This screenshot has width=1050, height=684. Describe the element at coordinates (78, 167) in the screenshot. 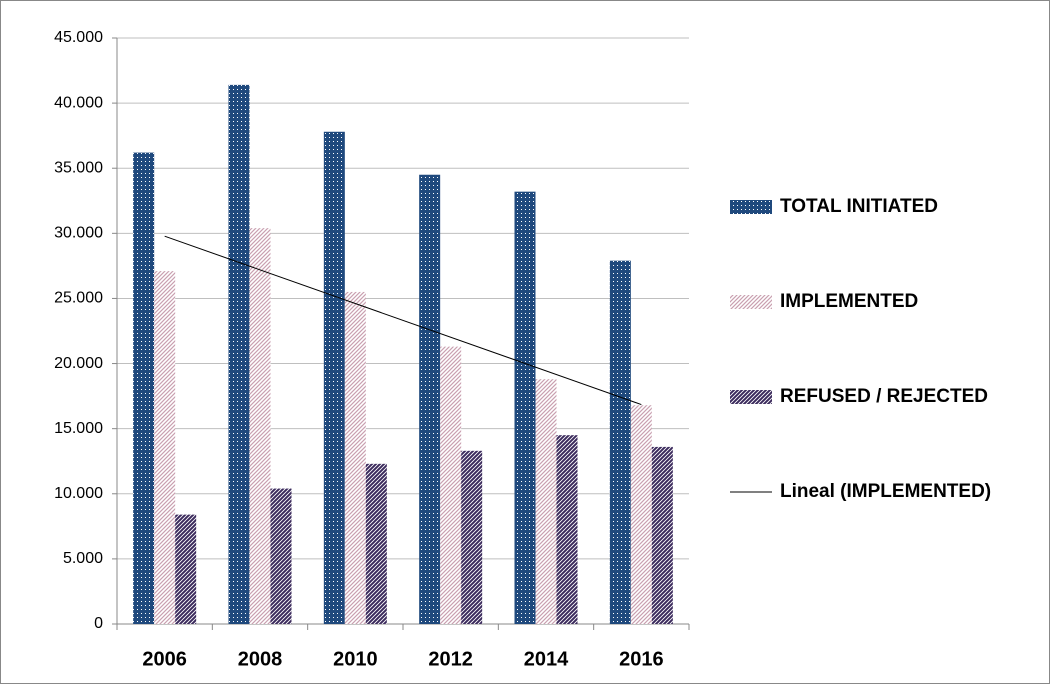

I see `y-tick-label: 35.000` at that location.